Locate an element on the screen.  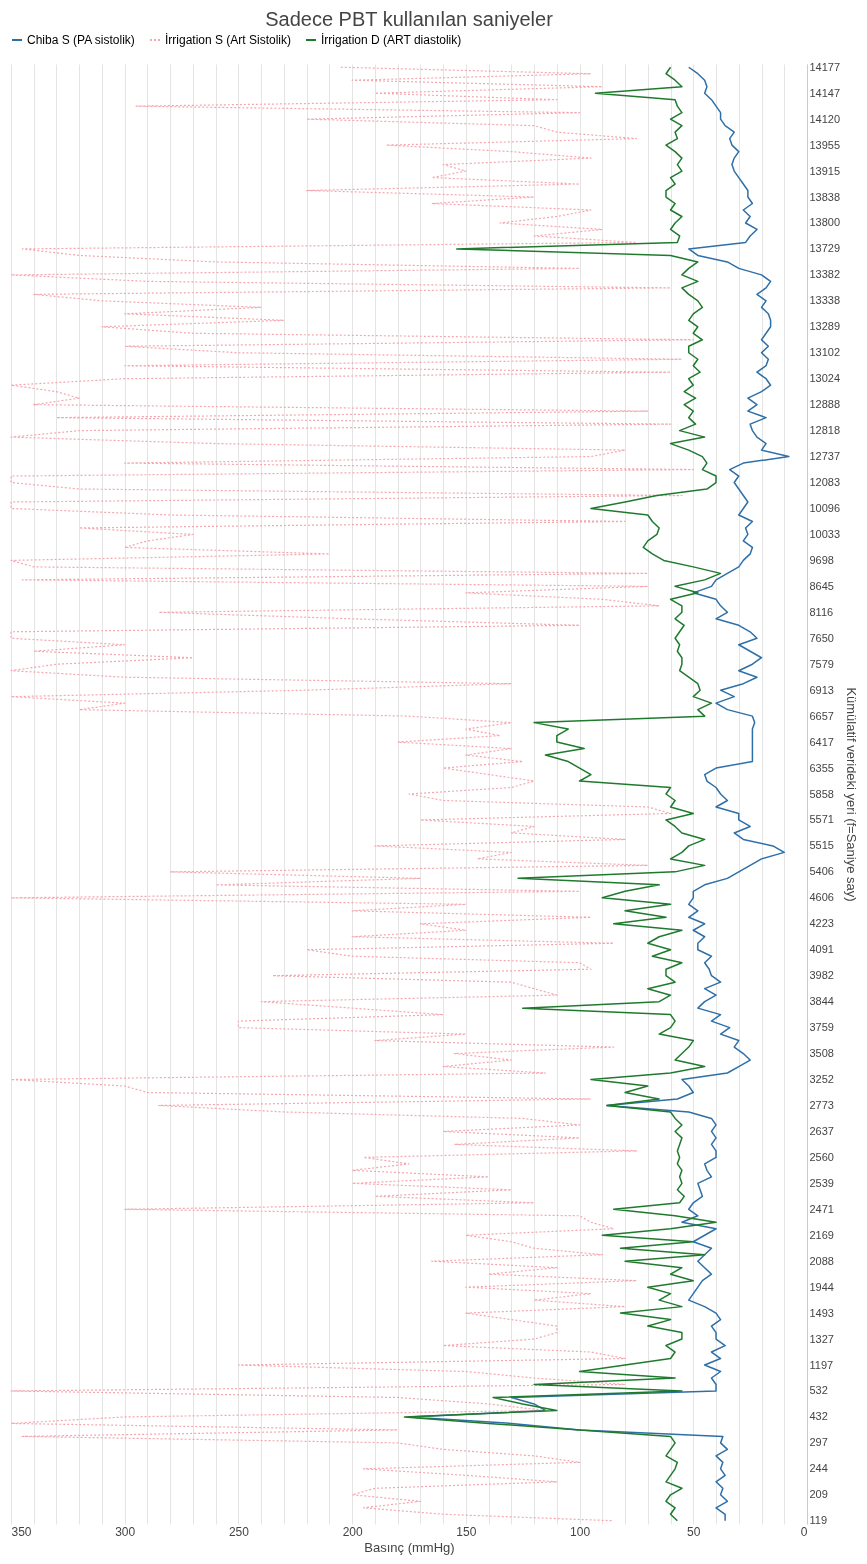
y-tick-label: 4091 is located at coordinates (821, 949).